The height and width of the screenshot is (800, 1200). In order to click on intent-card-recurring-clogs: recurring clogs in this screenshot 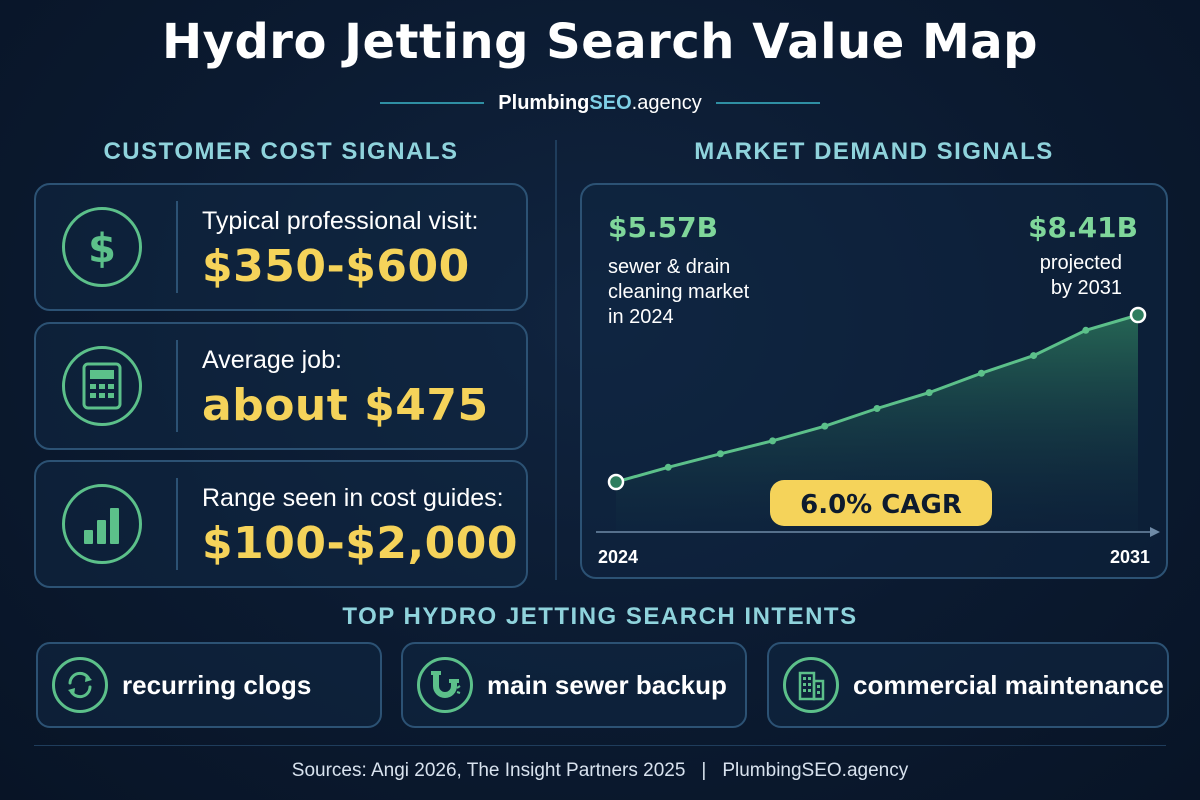, I will do `click(209, 685)`.